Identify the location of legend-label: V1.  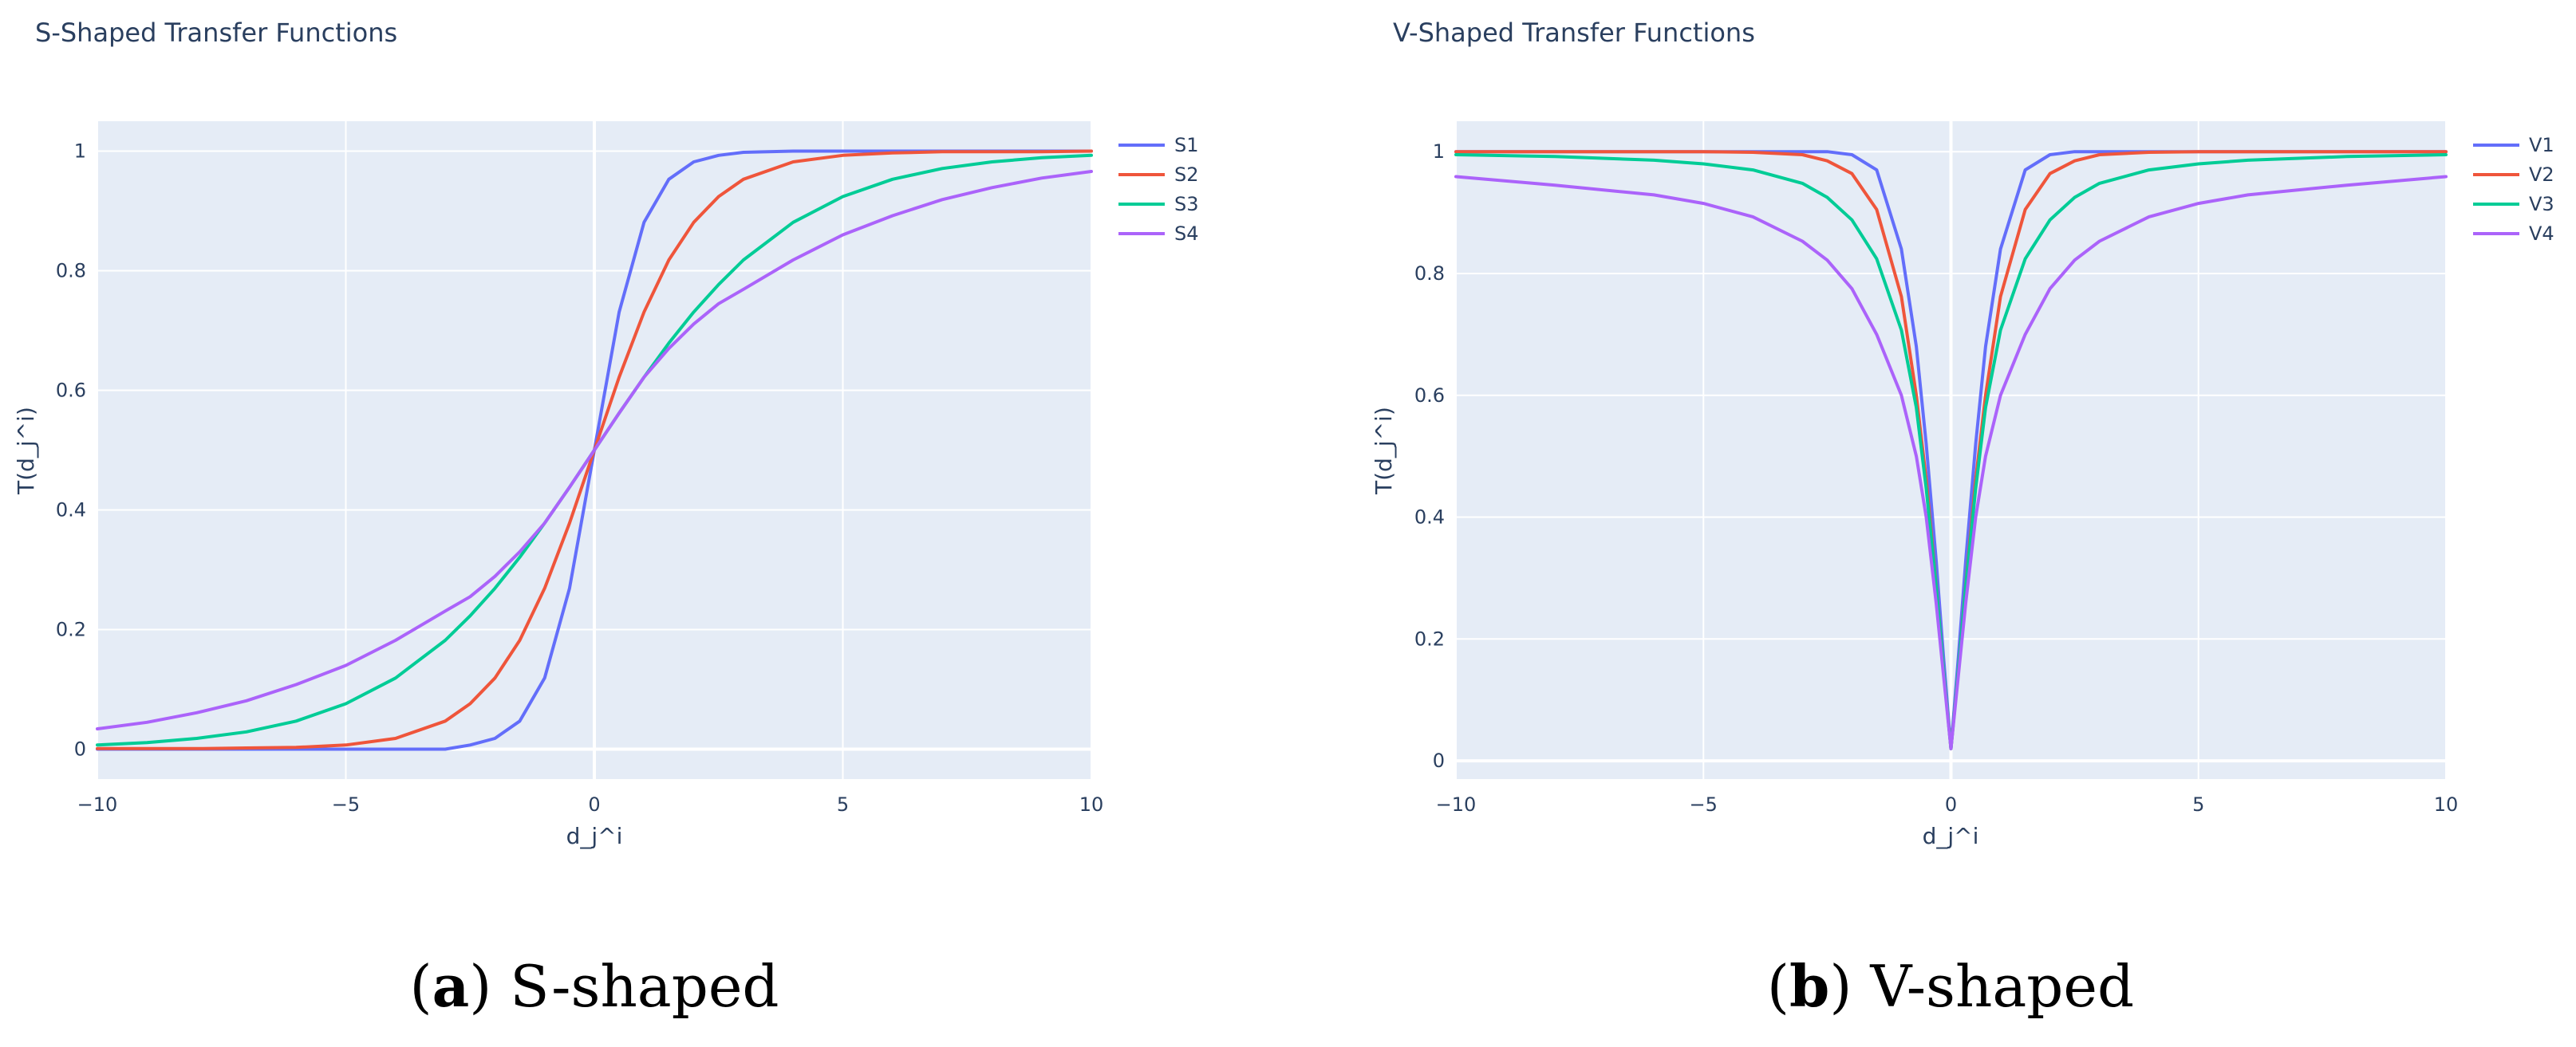
(2541, 145).